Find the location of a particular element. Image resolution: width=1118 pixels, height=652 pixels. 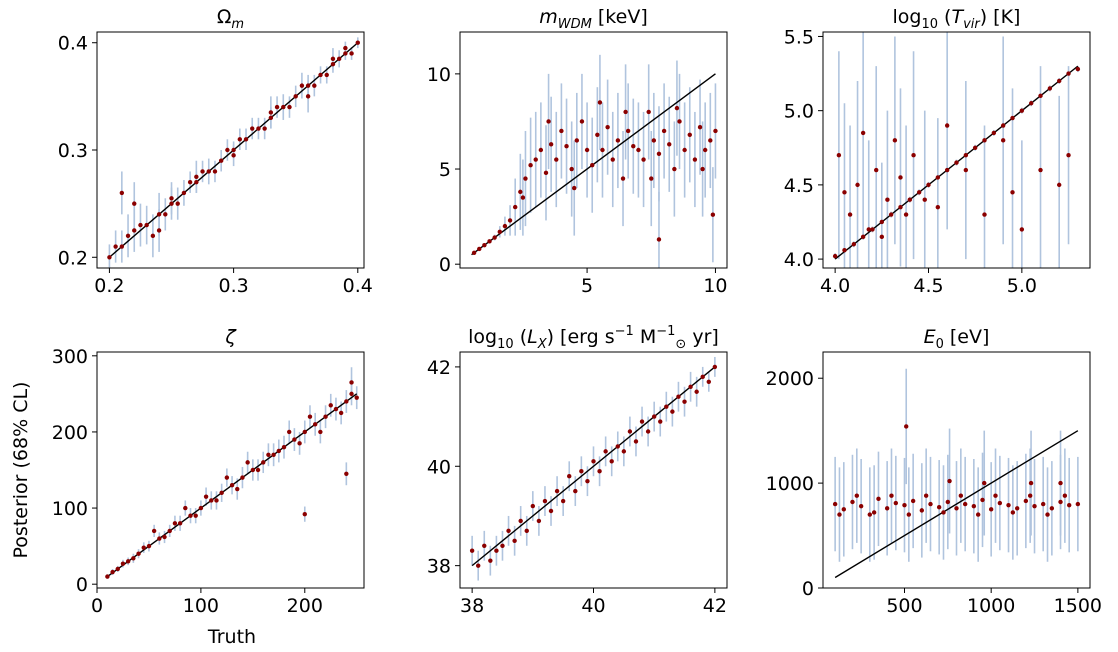

subplot-5: 38 40 42 38 40 42 log10 (LX) [erg s−1 M−1⊙ yr] is located at coordinates (577, 470).